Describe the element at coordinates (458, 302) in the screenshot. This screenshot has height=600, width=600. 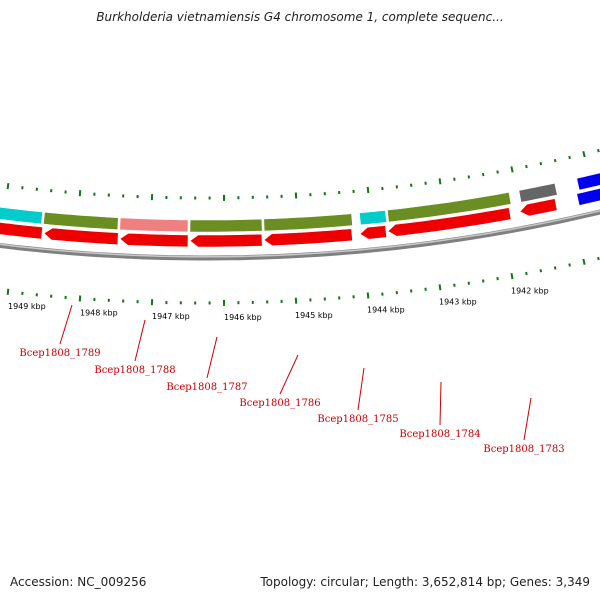
I see `scale-label: 1943 kbp` at that location.